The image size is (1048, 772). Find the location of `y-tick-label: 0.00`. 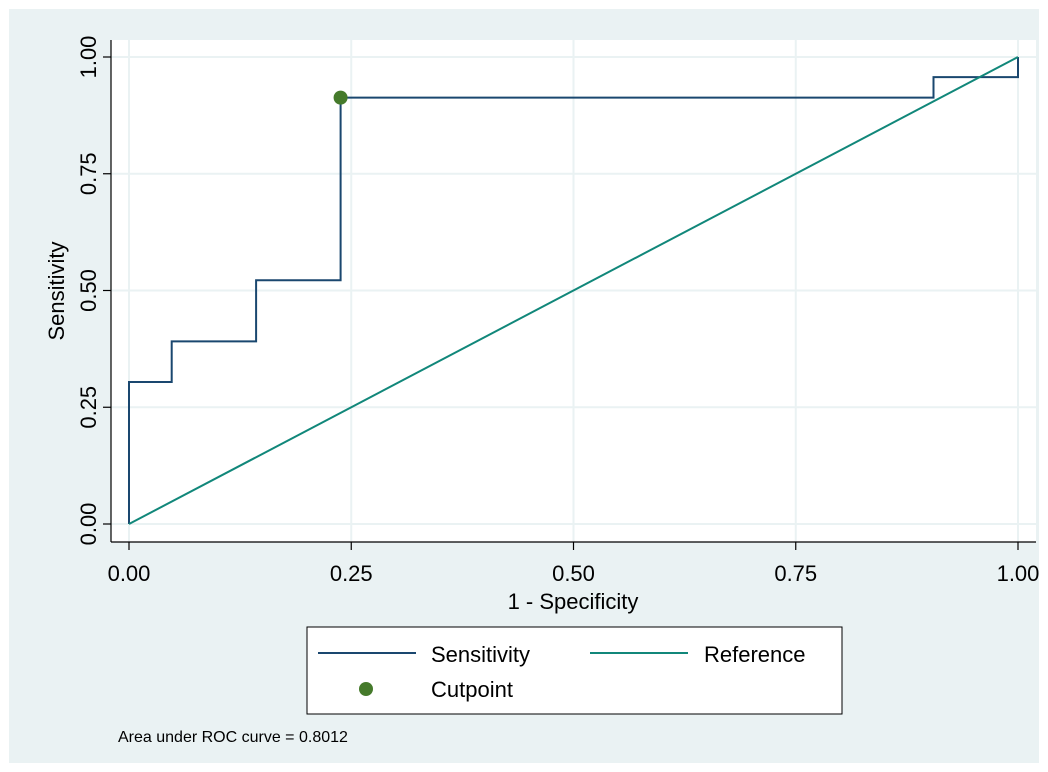

y-tick-label: 0.00 is located at coordinates (88, 524).